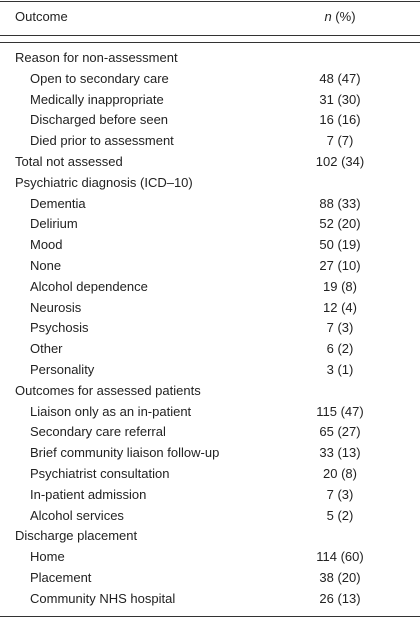 The height and width of the screenshot is (619, 420). What do you see at coordinates (58, 203) in the screenshot?
I see `row-label: Dementia` at bounding box center [58, 203].